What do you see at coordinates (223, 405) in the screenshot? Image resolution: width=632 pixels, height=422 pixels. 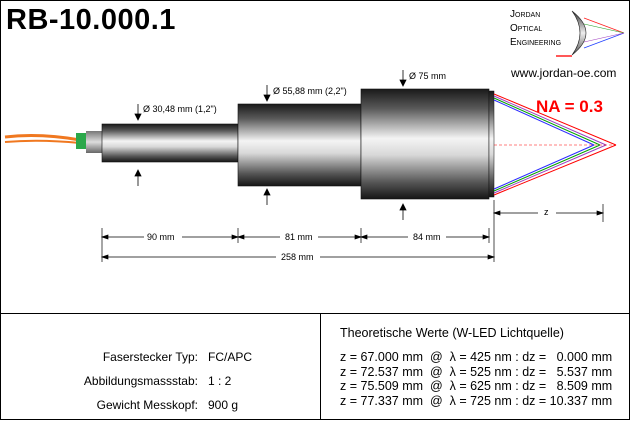 I see `spec-value: 900 g` at bounding box center [223, 405].